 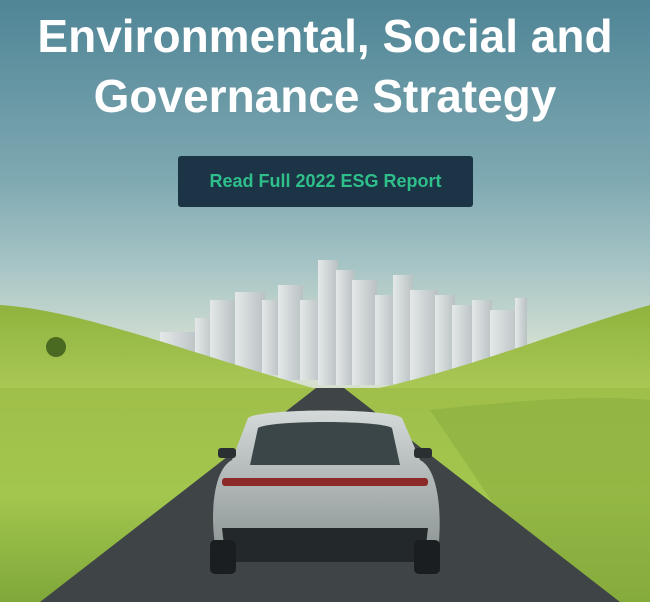 What do you see at coordinates (325, 181) in the screenshot?
I see `read-esg-report-button: Read Full 2022 ESG Report` at bounding box center [325, 181].